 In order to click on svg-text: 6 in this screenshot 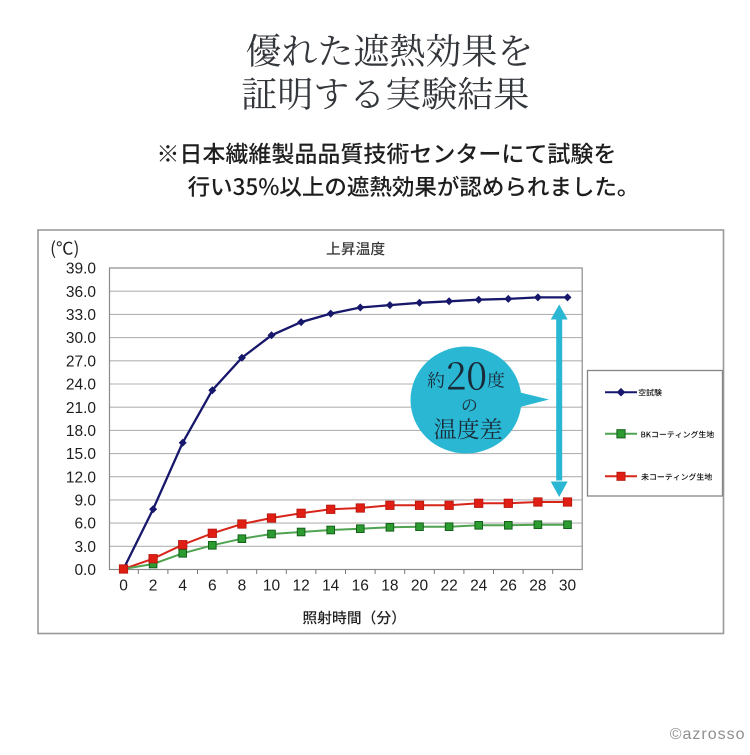, I will do `click(212, 586)`.